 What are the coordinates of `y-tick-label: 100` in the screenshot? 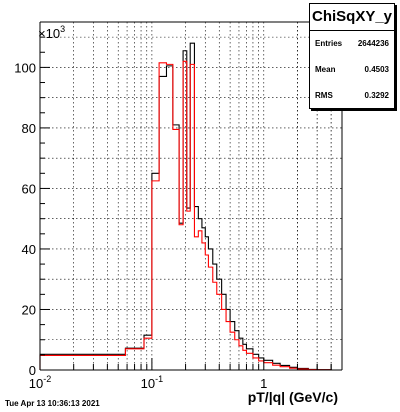 It's located at (25, 67).